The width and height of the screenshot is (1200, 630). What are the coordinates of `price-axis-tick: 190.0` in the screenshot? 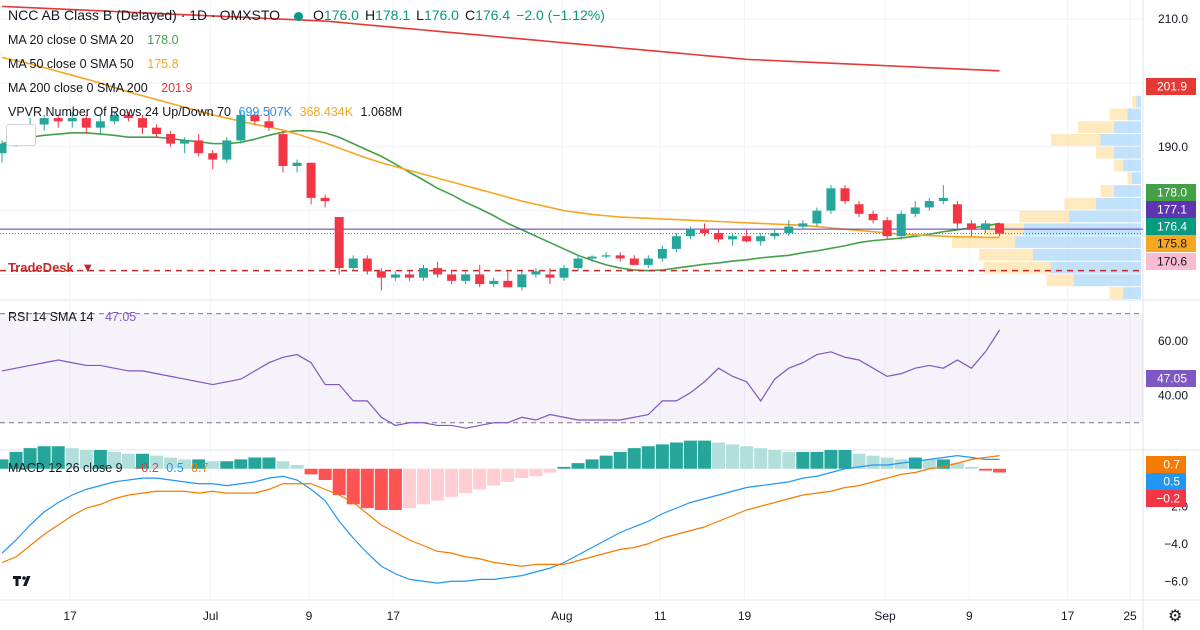 It's located at (1173, 147).